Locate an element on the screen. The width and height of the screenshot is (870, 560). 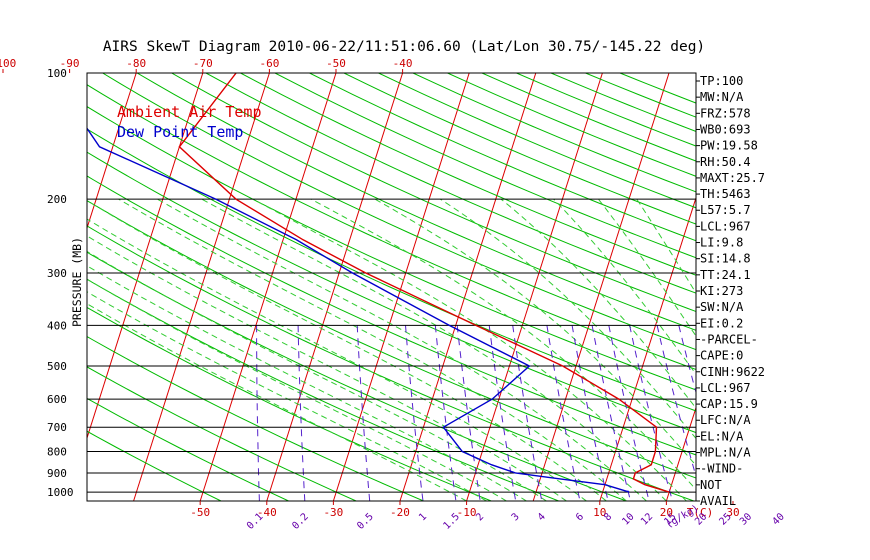
mixing-ratio-label: 1 is located at coordinates (423, 517).